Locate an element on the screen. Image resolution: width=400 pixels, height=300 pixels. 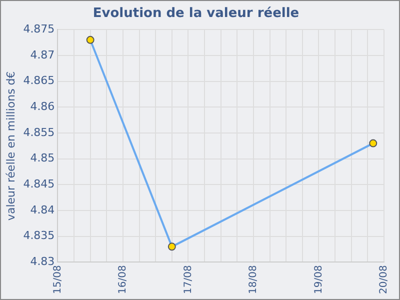
y-tick-label: 4.845 is located at coordinates (39, 184).